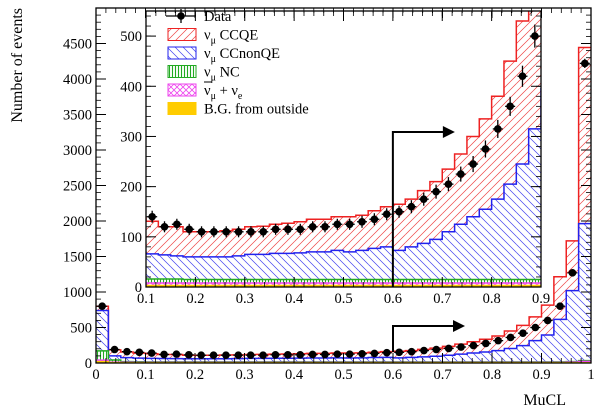 This screenshot has height=415, width=600. What do you see at coordinates (182, 108) in the screenshot?
I see `legend-swatch` at bounding box center [182, 108].